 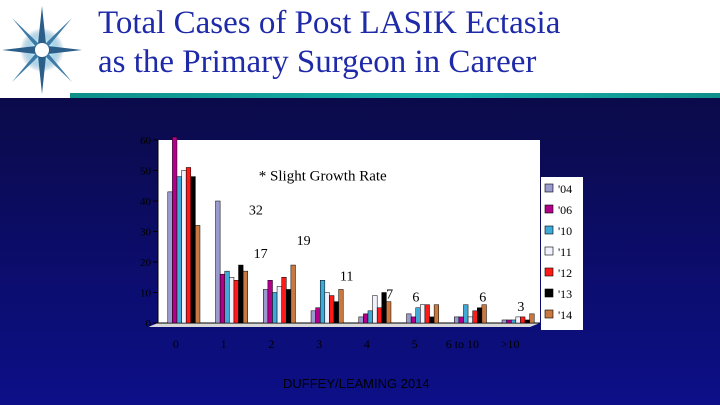 What do you see at coordinates (344, 325) in the screenshot?
I see `plot-floor` at bounding box center [344, 325].